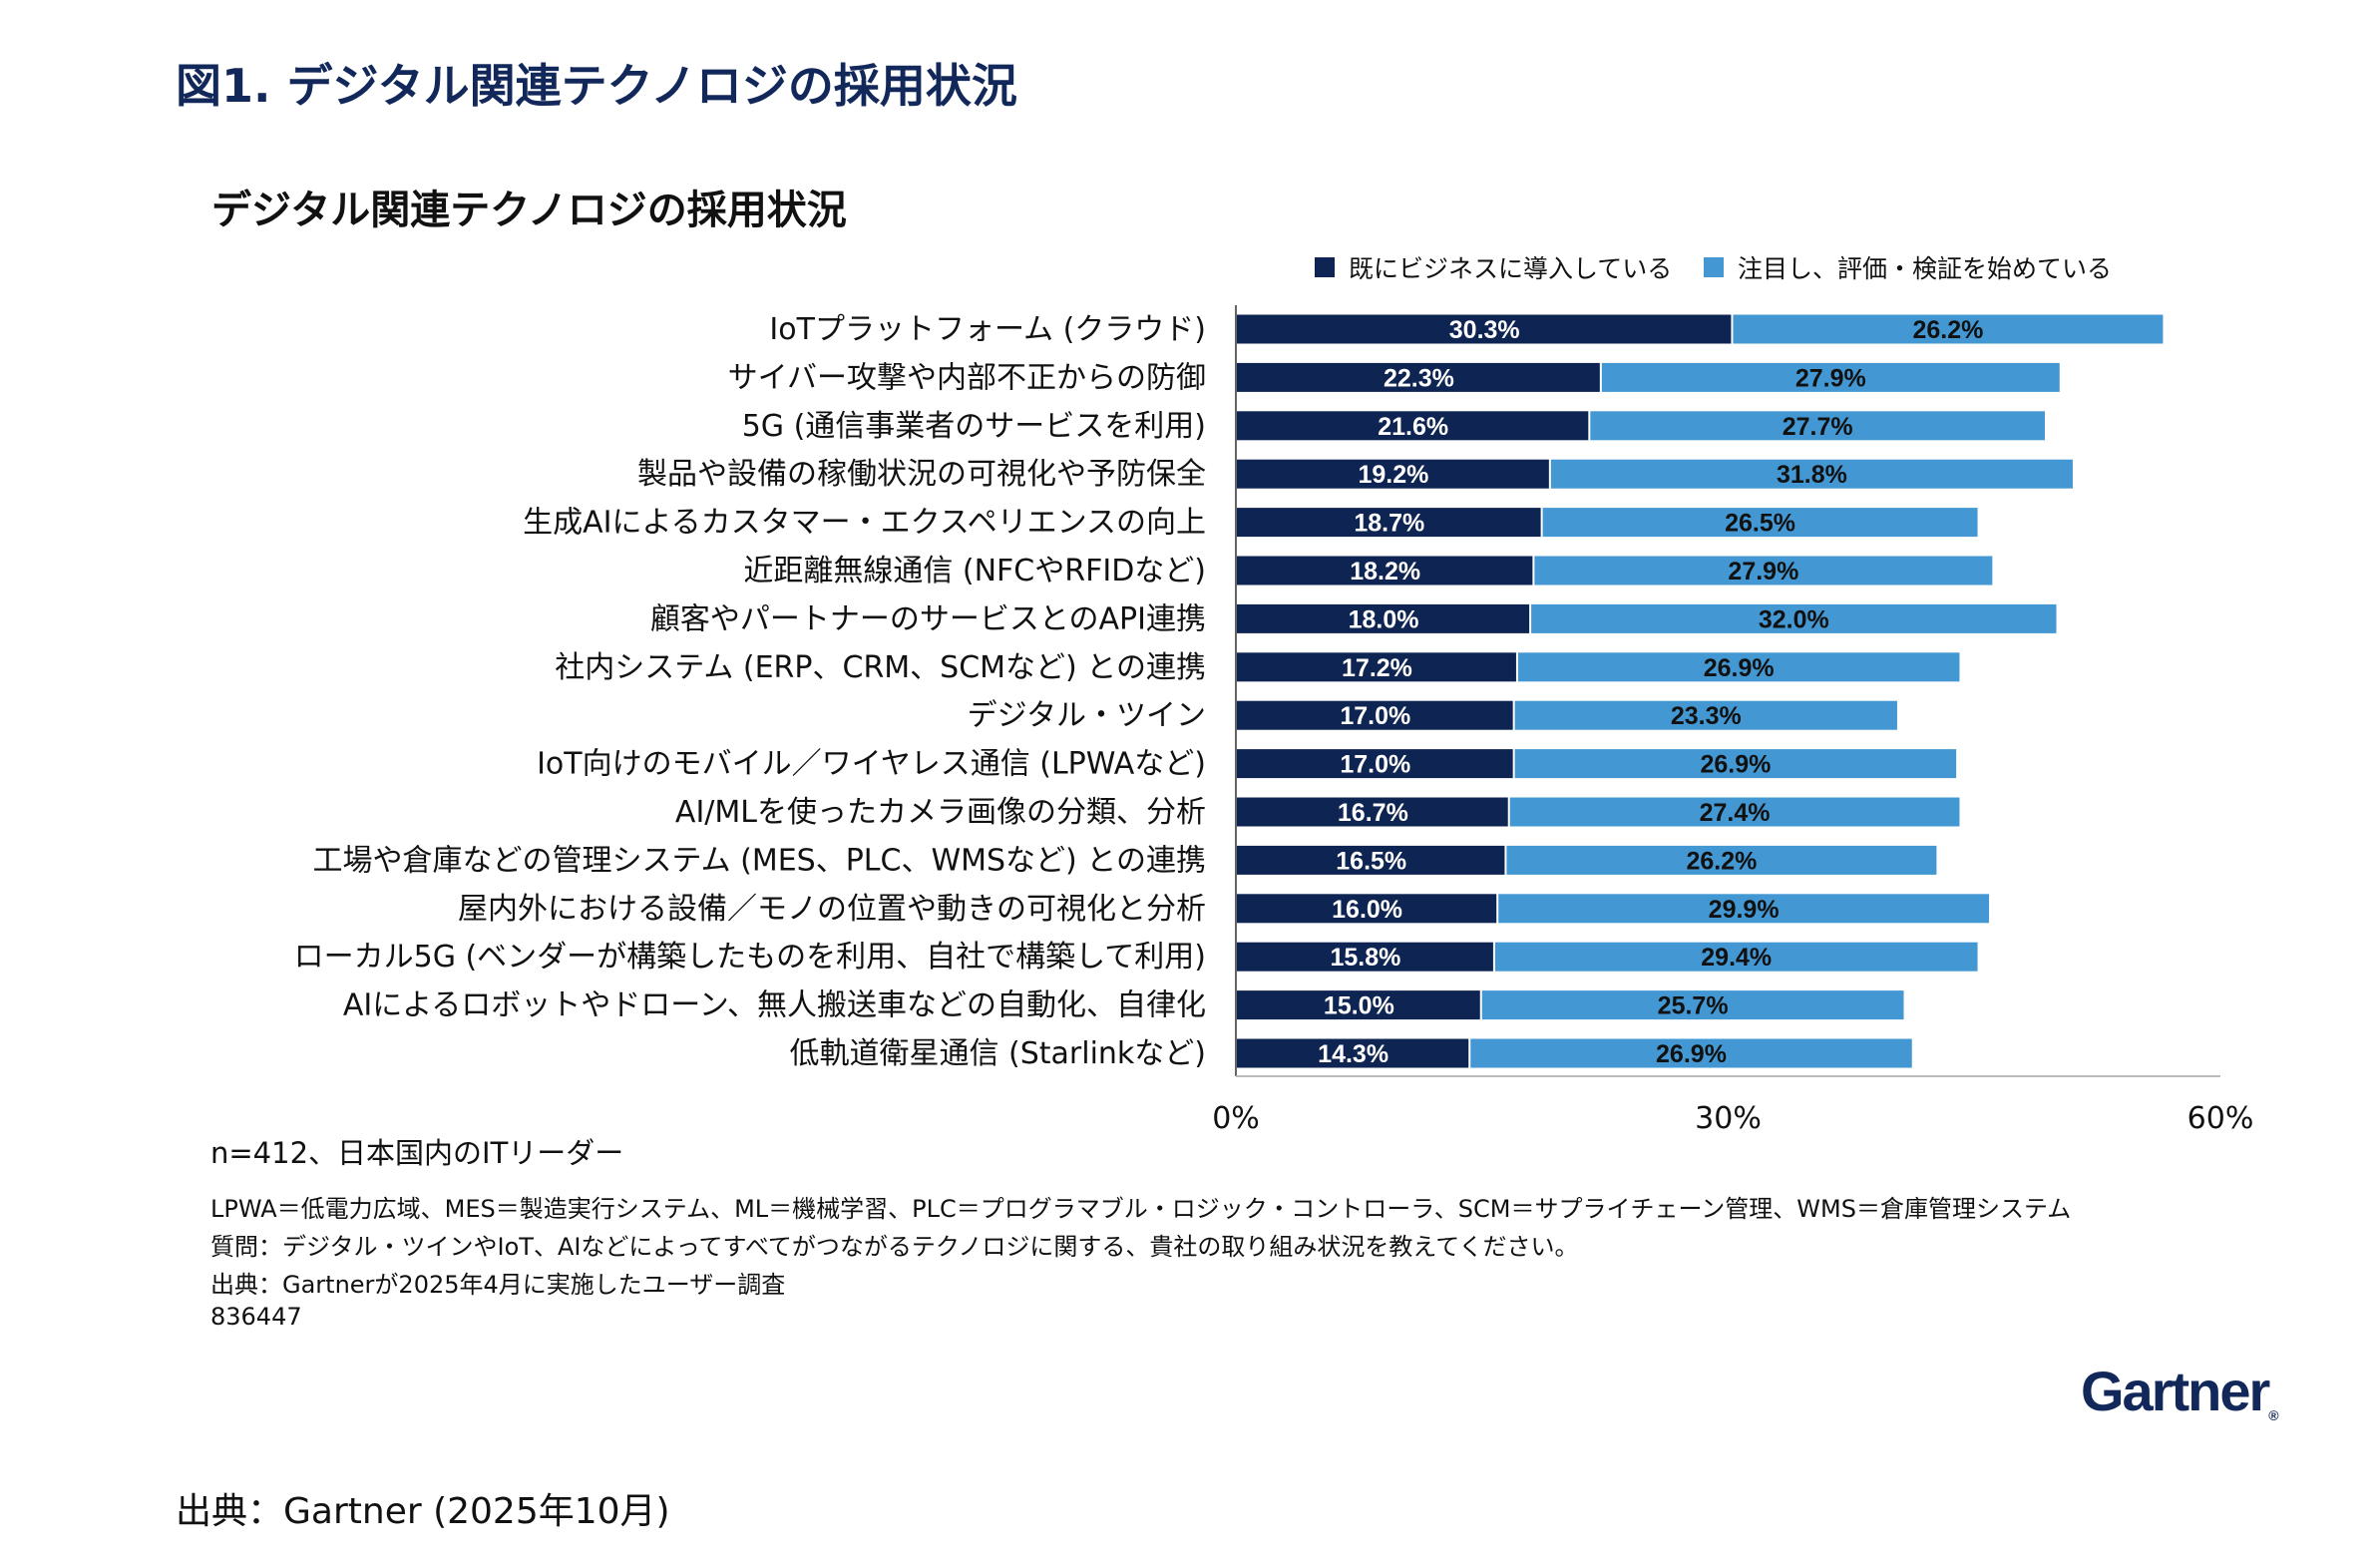  Describe the element at coordinates (597, 86) in the screenshot. I see `figure-title: 図1. デジタル関連テクノロジの採用状況` at that location.